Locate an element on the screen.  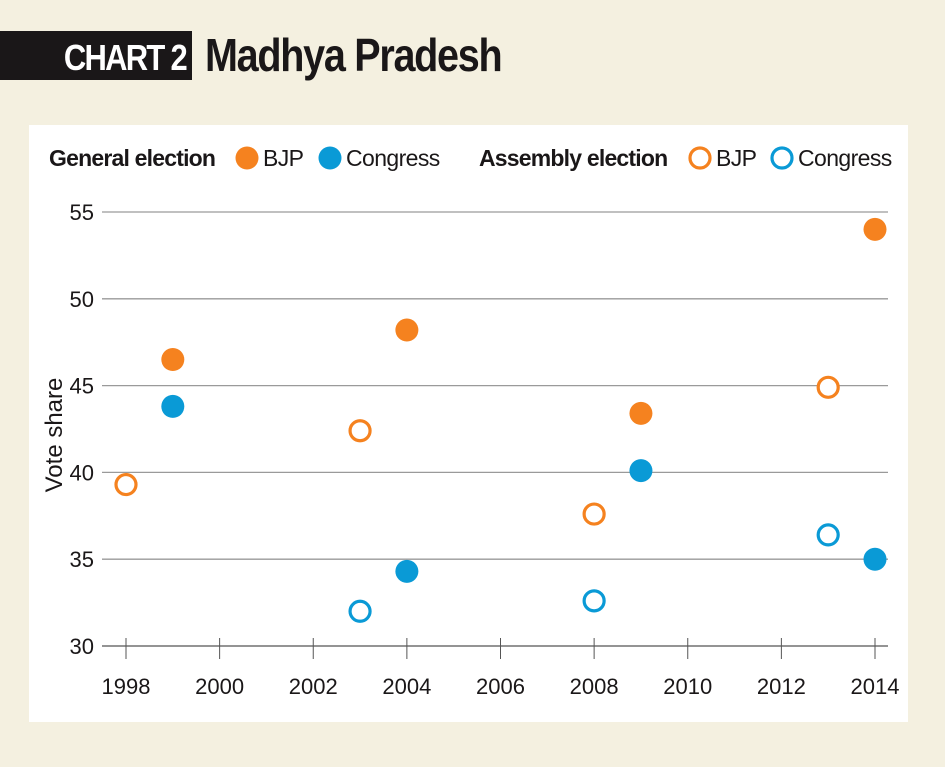
legend-marker-general-congress is located at coordinates (330, 158).